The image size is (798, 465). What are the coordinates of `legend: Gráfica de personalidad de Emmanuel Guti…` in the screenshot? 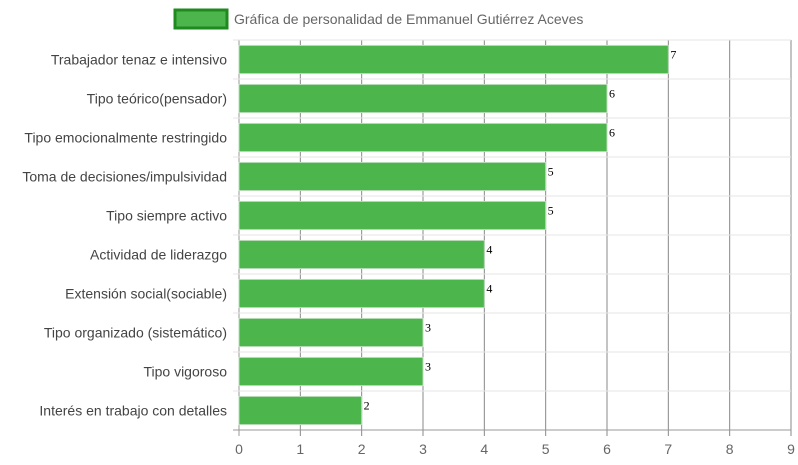 It's located at (378, 19).